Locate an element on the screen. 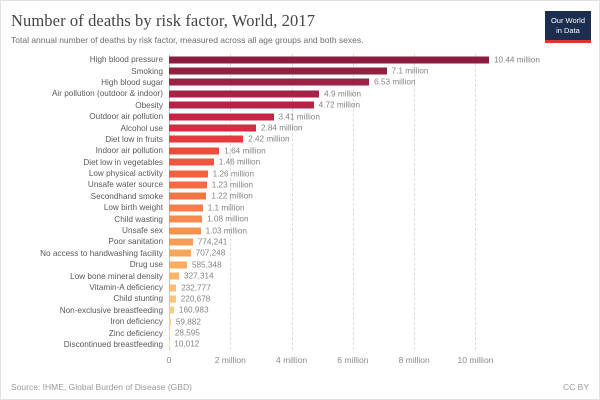 This screenshot has height=400, width=600. bar-row: Alcohol use 2.84 million is located at coordinates (296, 127).